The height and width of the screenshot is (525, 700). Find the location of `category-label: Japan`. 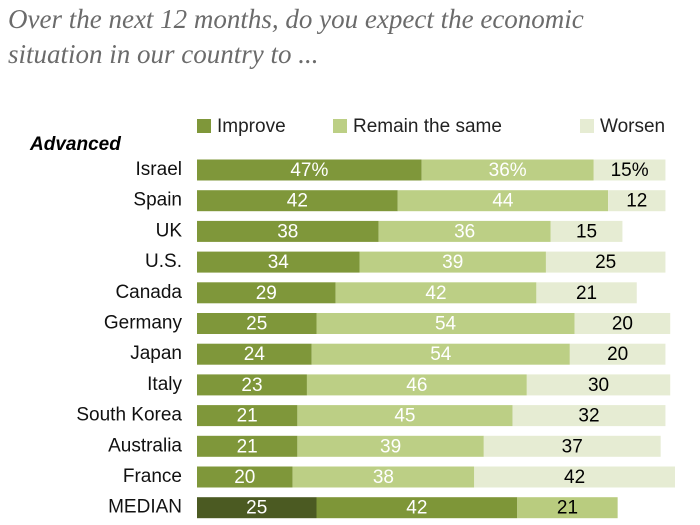

category-label: Japan is located at coordinates (156, 353).